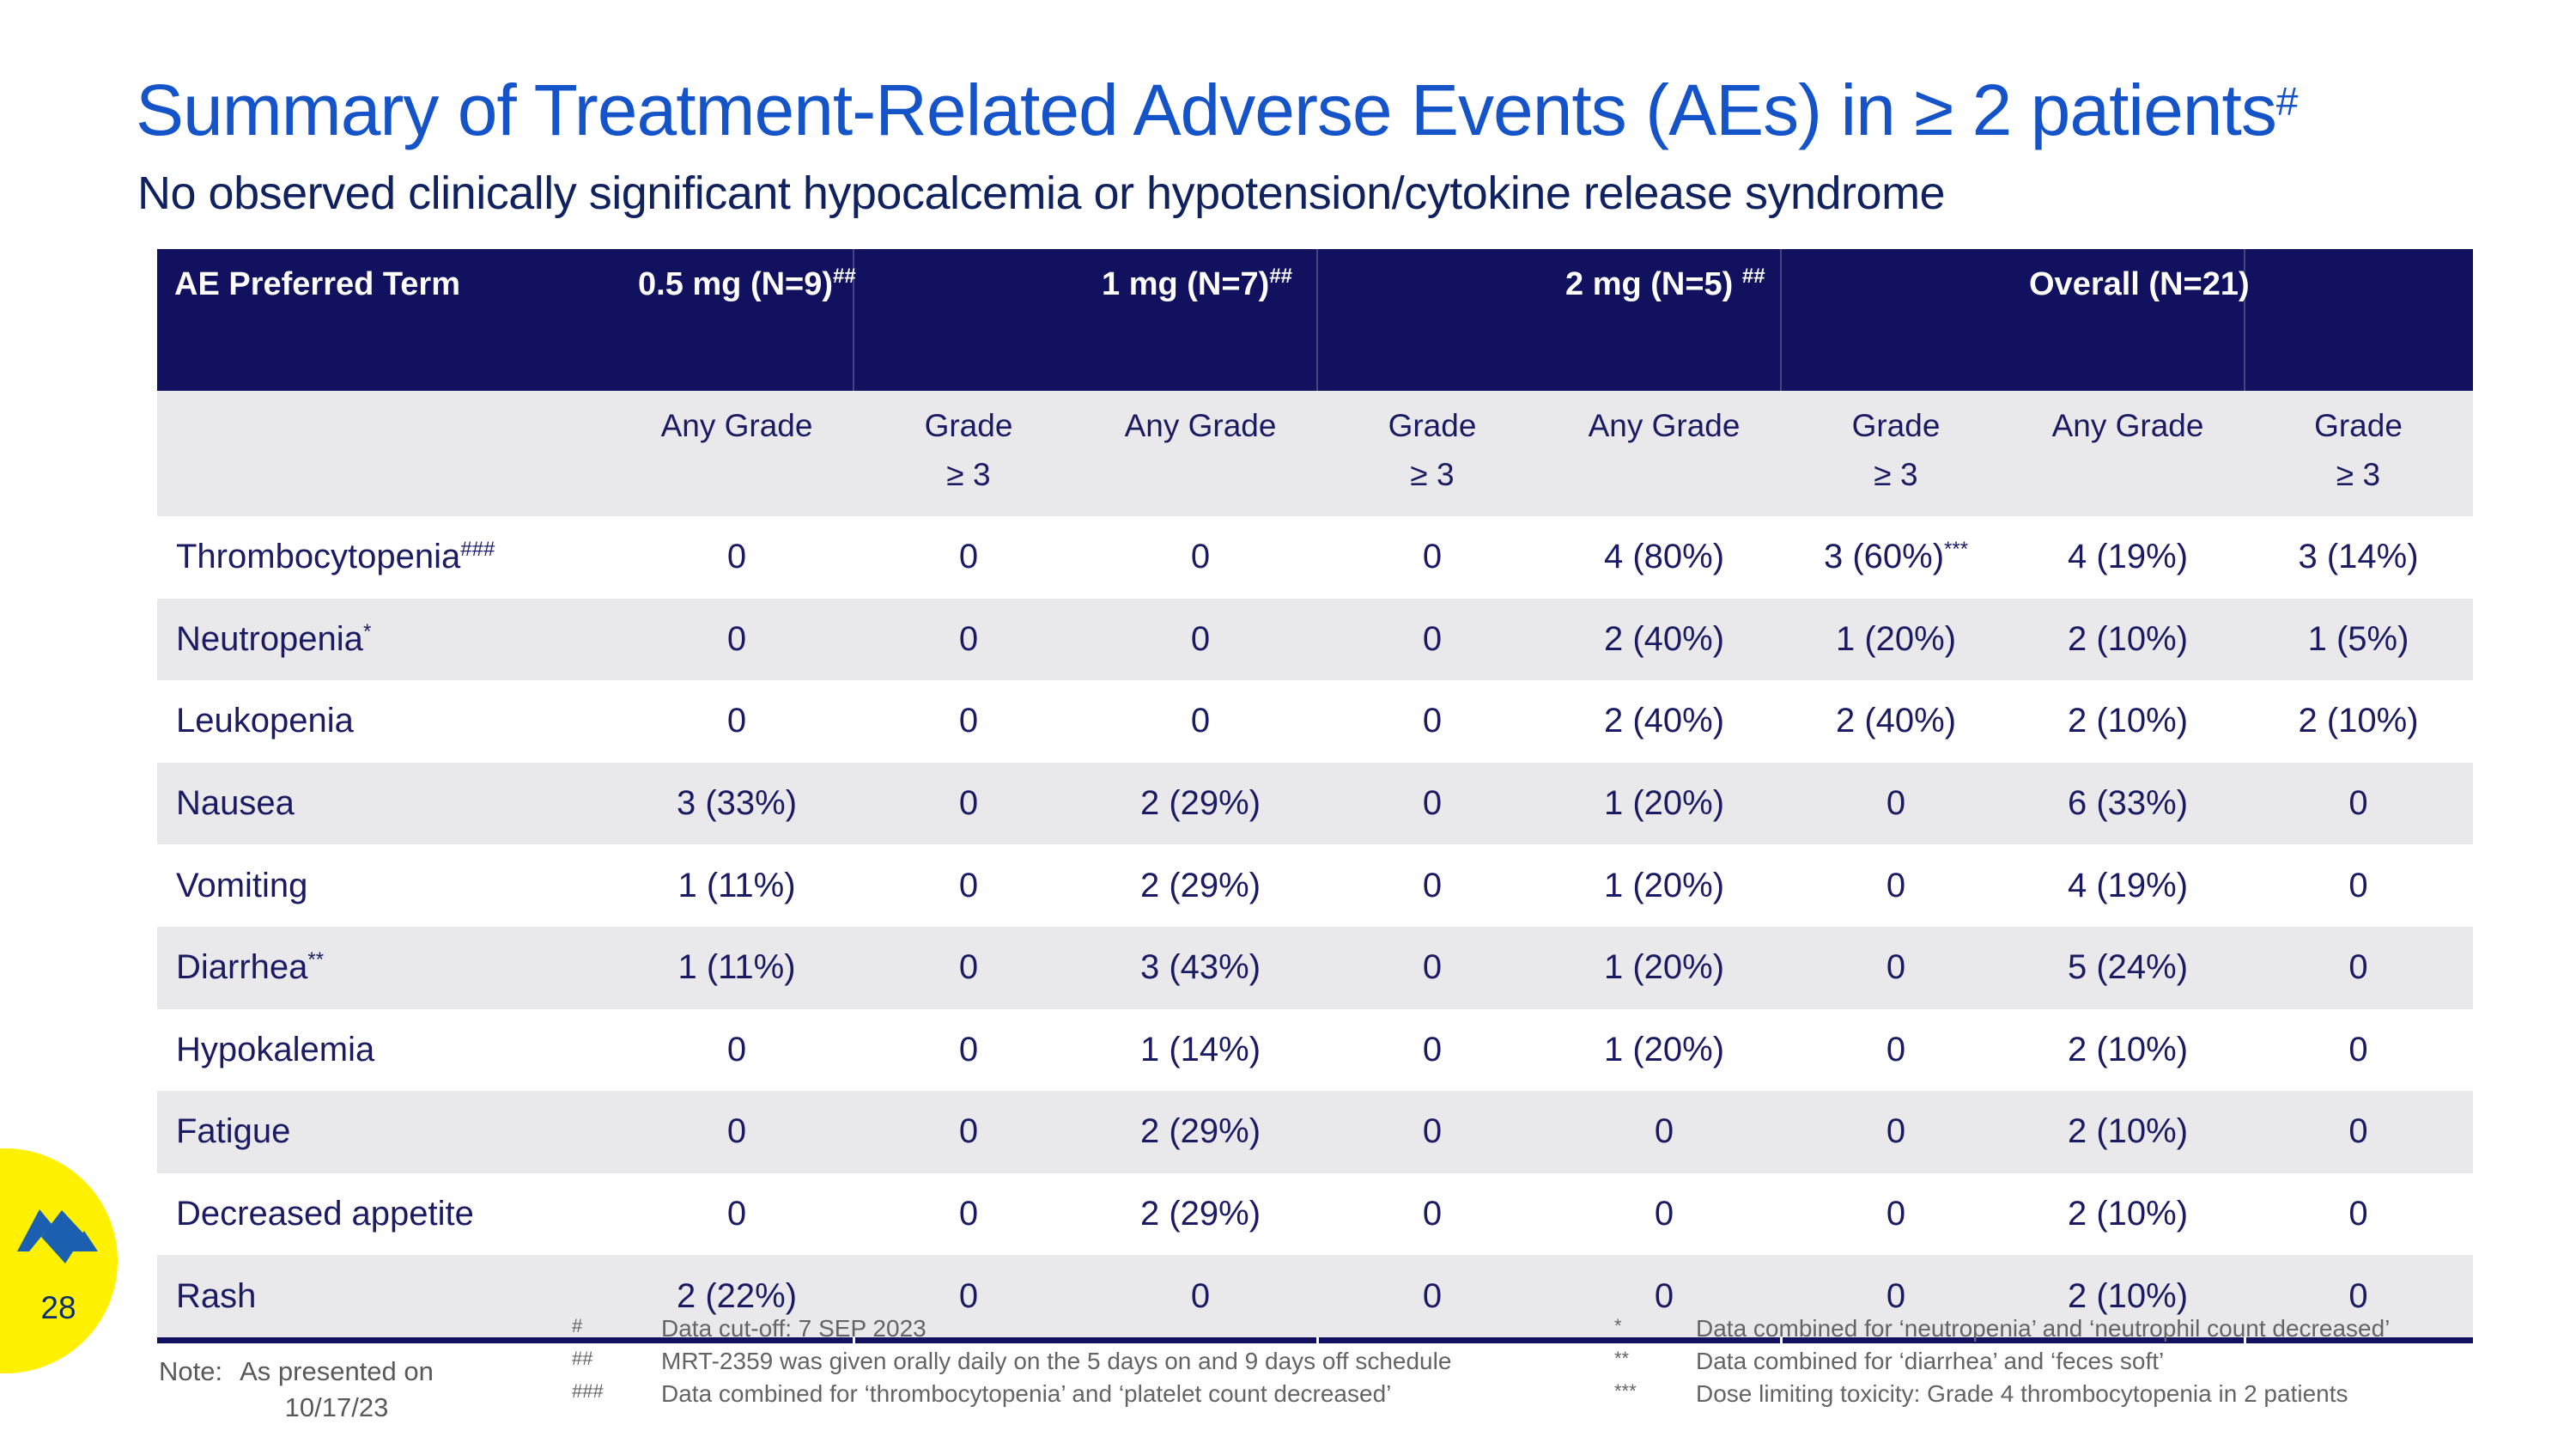  I want to click on row-label: Hypokalemia, so click(275, 1049).